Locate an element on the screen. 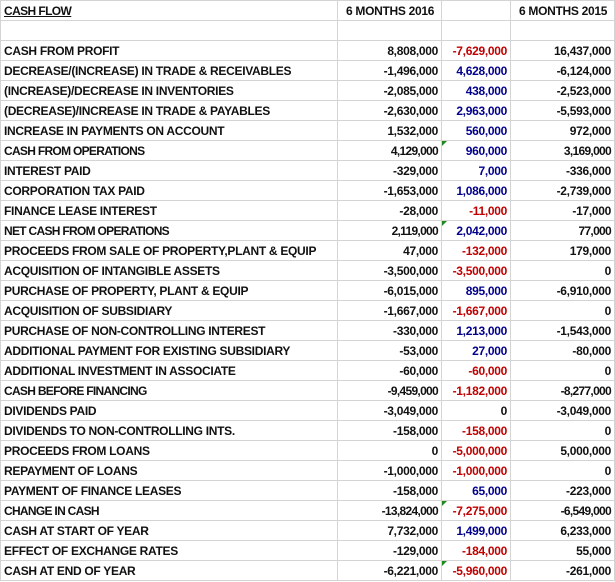  row-label-cell: ADDITIONAL INVESTMENT IN ASSOCIATE is located at coordinates (169, 370).